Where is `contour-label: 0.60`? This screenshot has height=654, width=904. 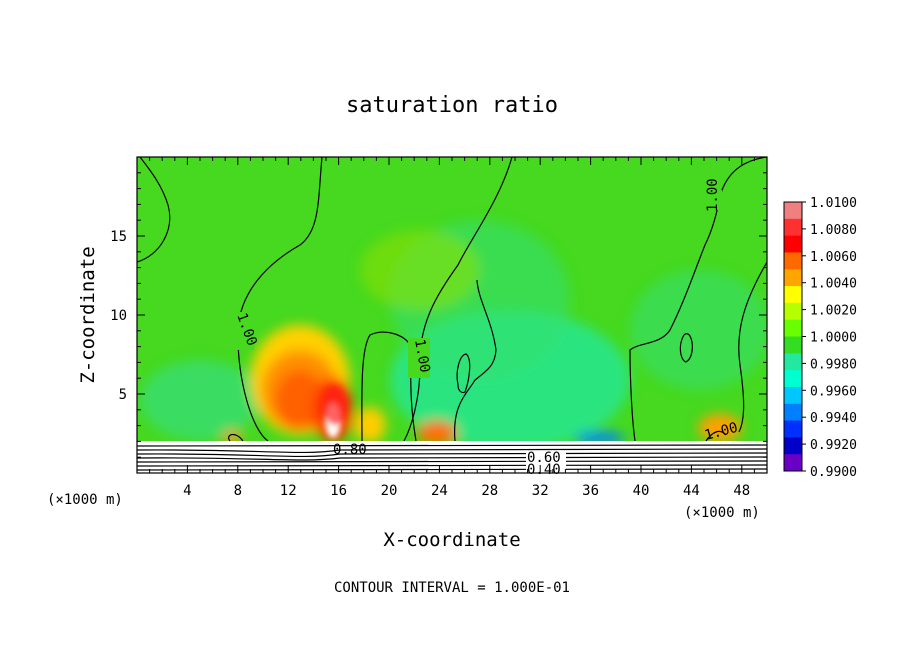 contour-label: 0.60 is located at coordinates (544, 458).